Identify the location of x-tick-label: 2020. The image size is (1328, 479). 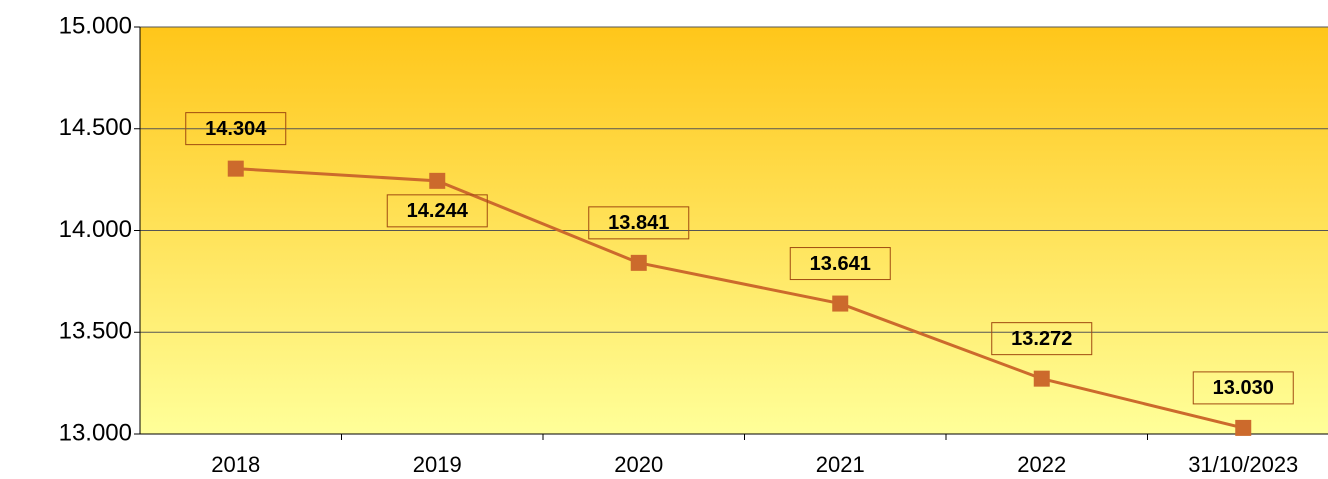
(638, 464).